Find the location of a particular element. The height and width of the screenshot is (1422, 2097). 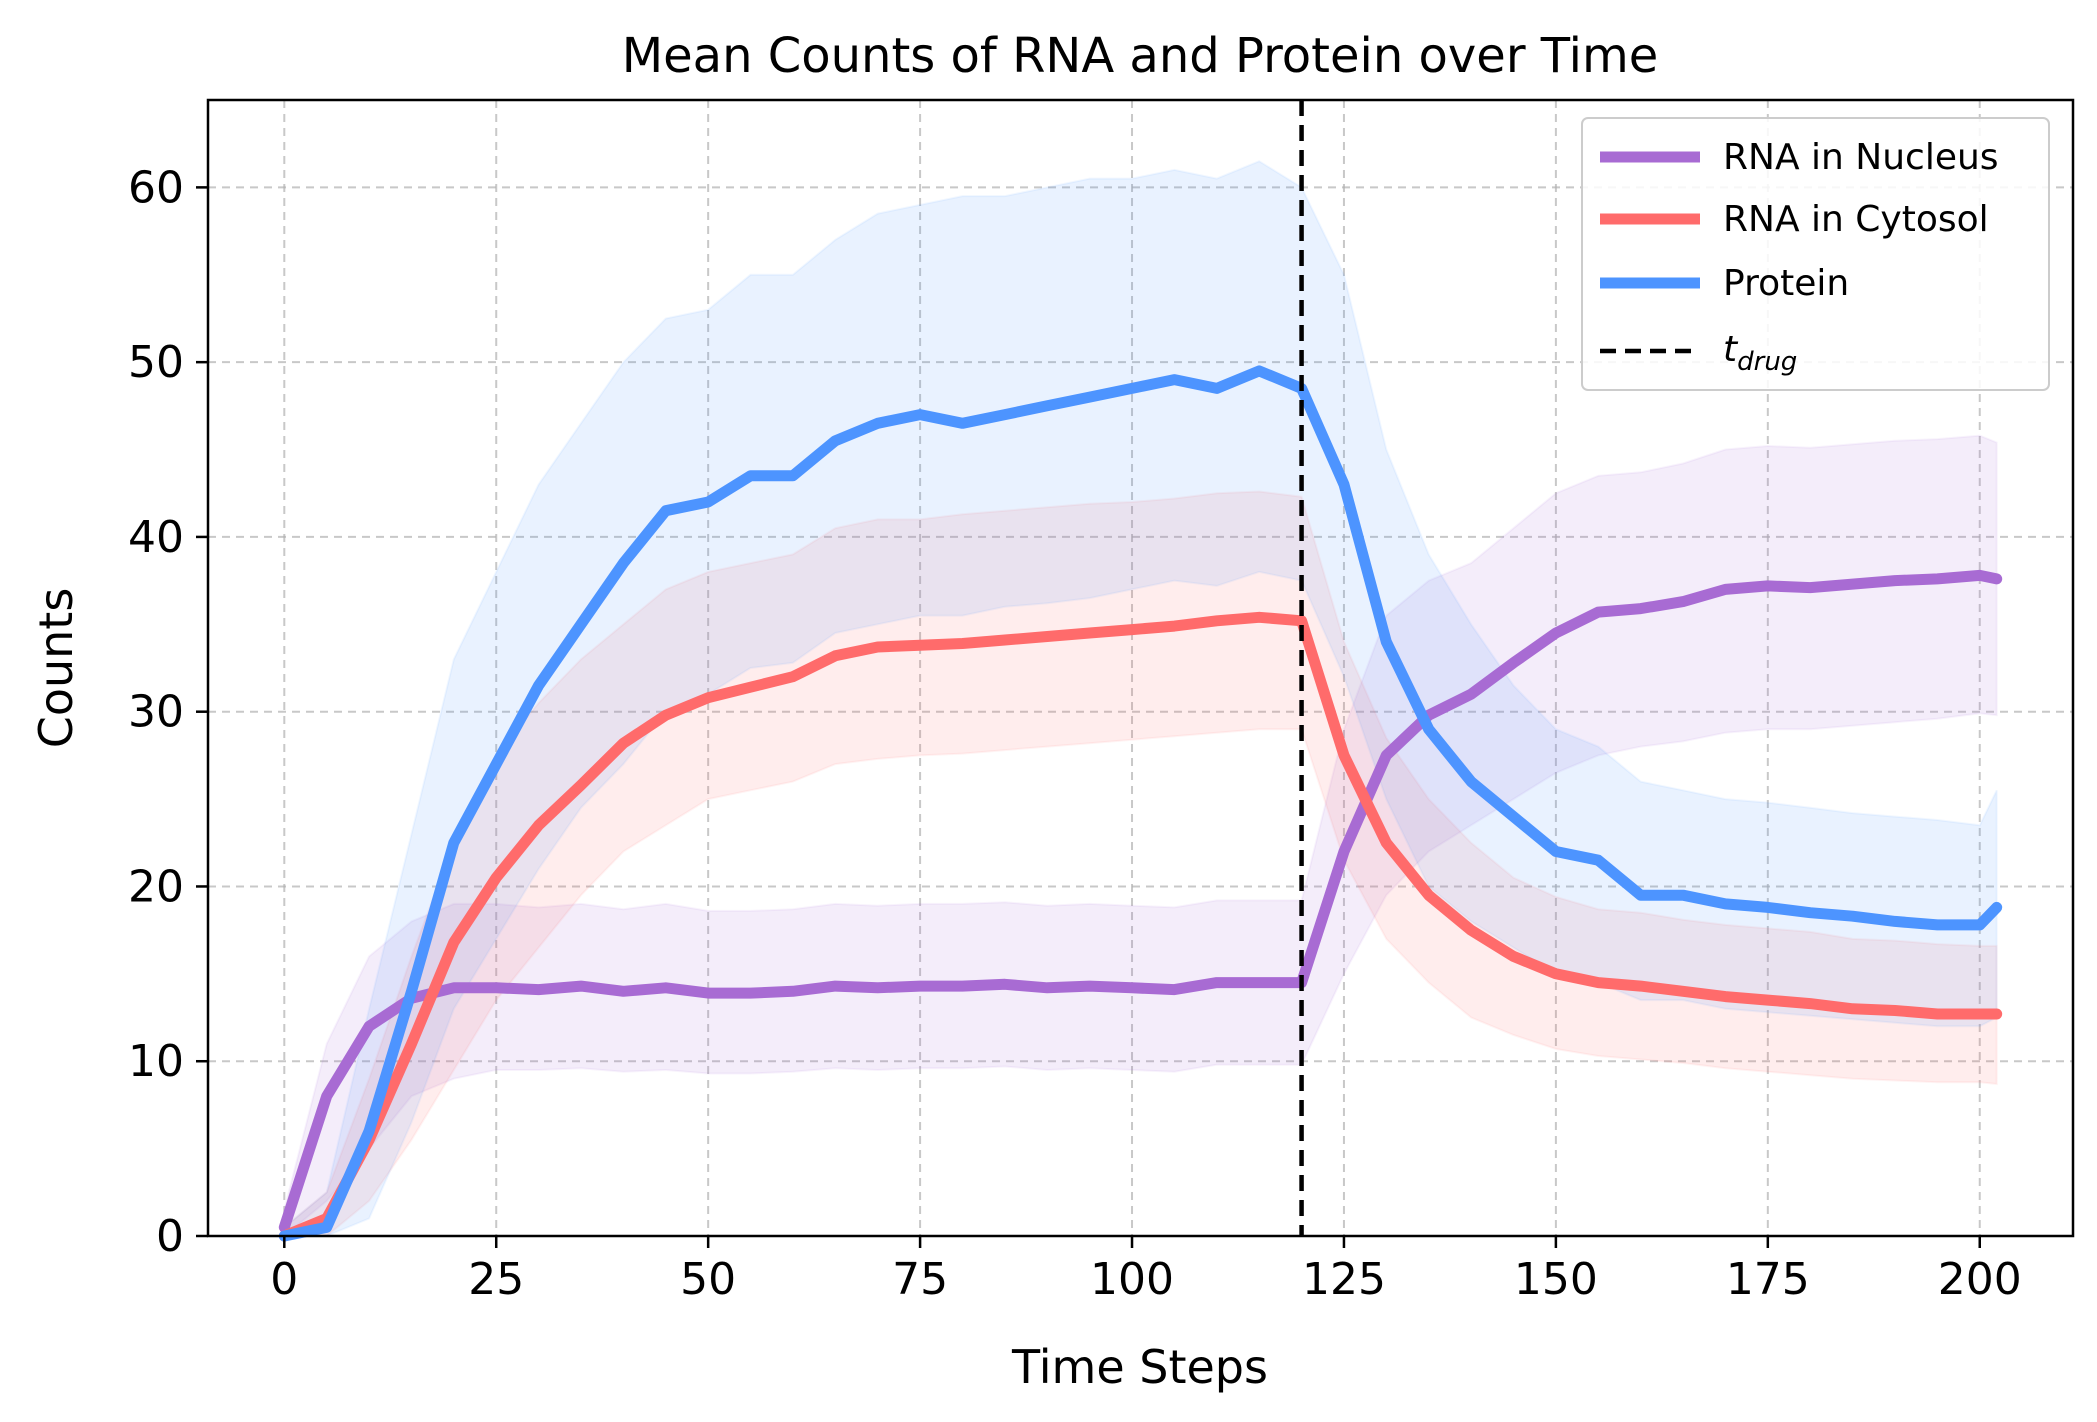

y-tick-label: 0 is located at coordinates (170, 1236).